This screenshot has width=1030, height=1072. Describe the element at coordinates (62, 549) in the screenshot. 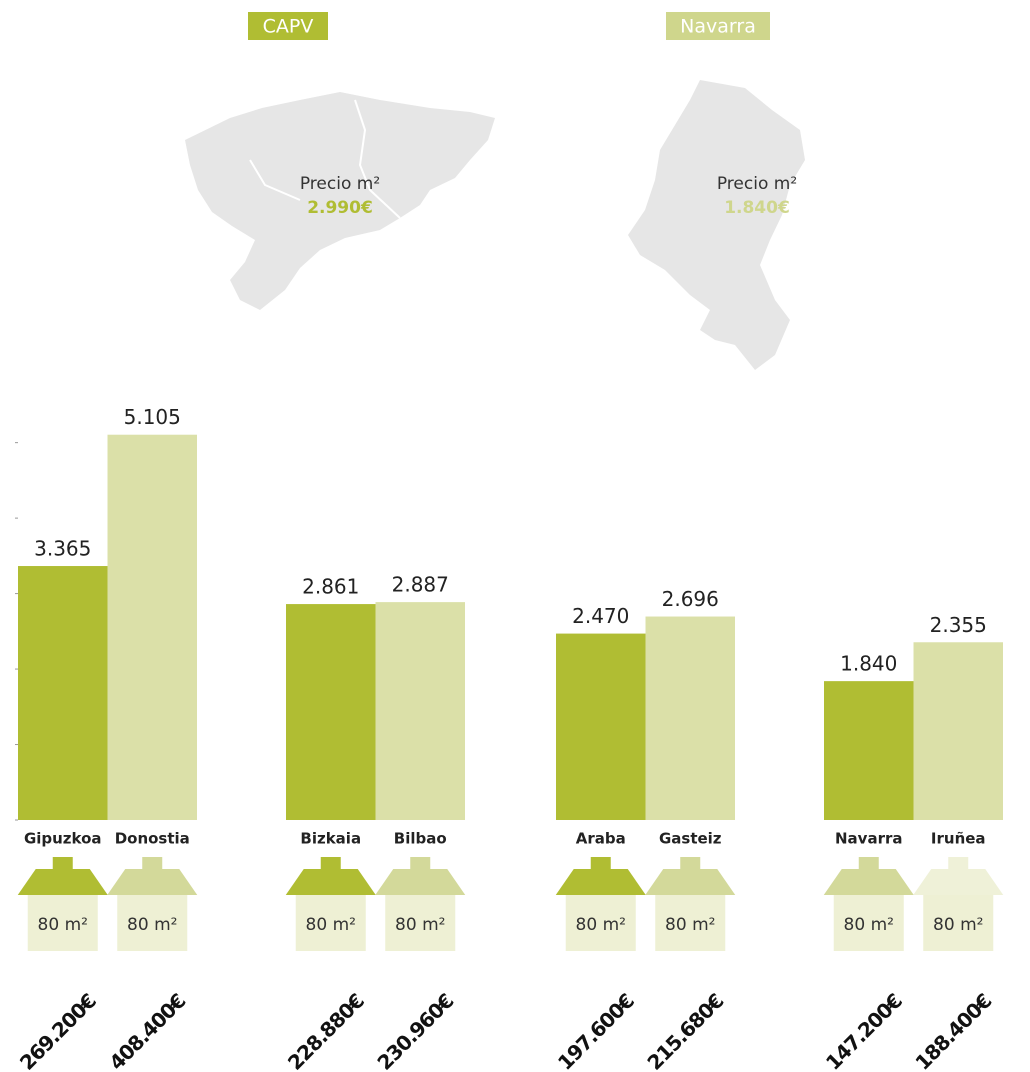

I see `value-label: 3.365` at that location.